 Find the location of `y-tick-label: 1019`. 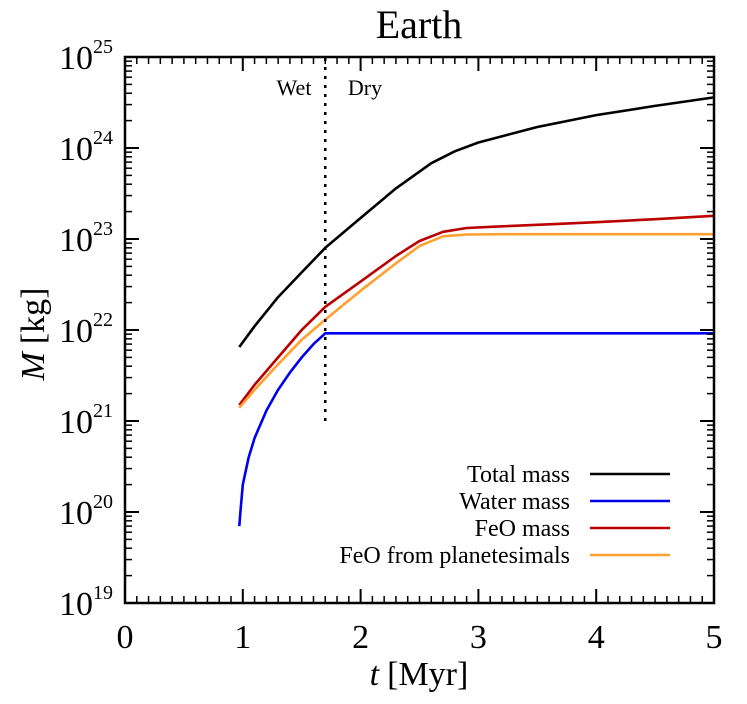

y-tick-label: 1019 is located at coordinates (86, 602).